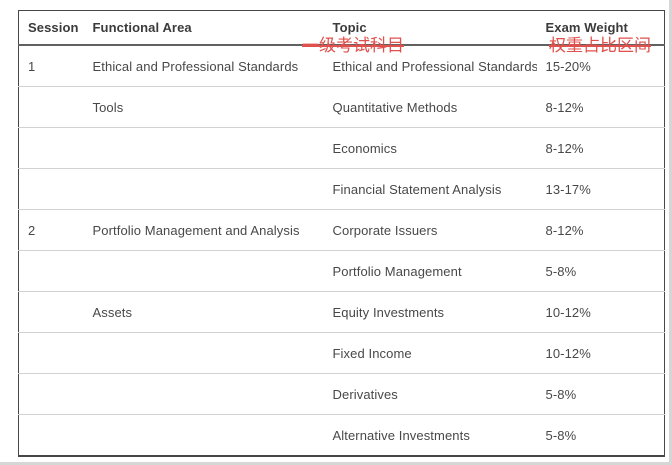 The height and width of the screenshot is (465, 672). I want to click on cell-topic: Alternative Investments, so click(430, 435).